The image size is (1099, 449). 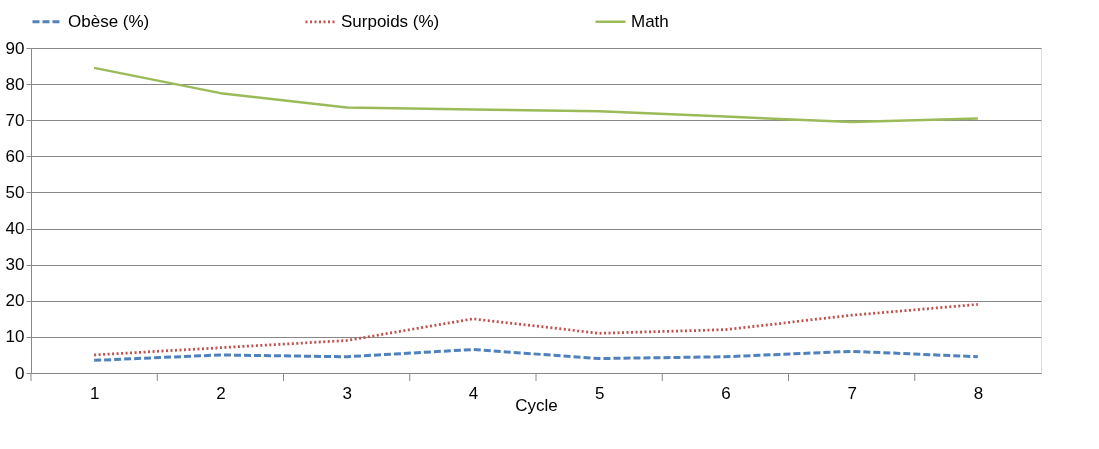 I want to click on y-tick-label: 90, so click(x=15, y=48).